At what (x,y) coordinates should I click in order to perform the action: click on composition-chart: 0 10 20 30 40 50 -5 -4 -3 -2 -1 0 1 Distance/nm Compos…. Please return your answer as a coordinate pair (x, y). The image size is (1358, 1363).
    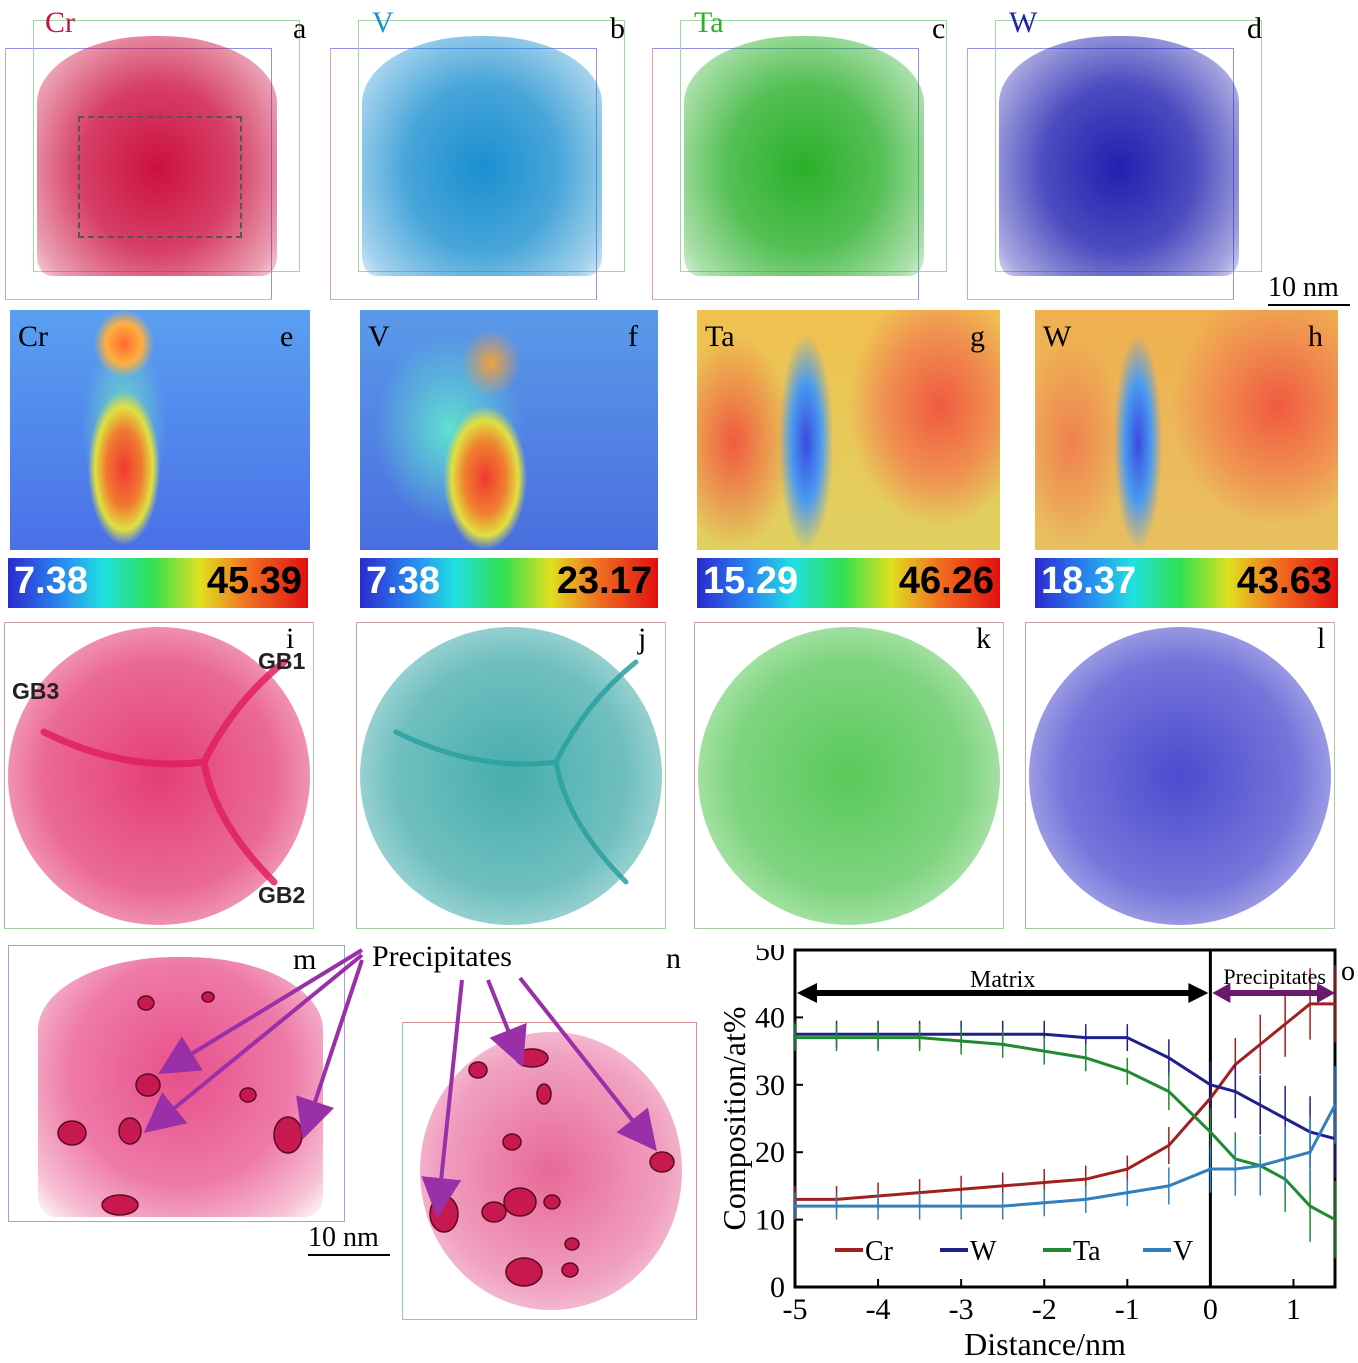
    Looking at the image, I should click on (1037, 1153).